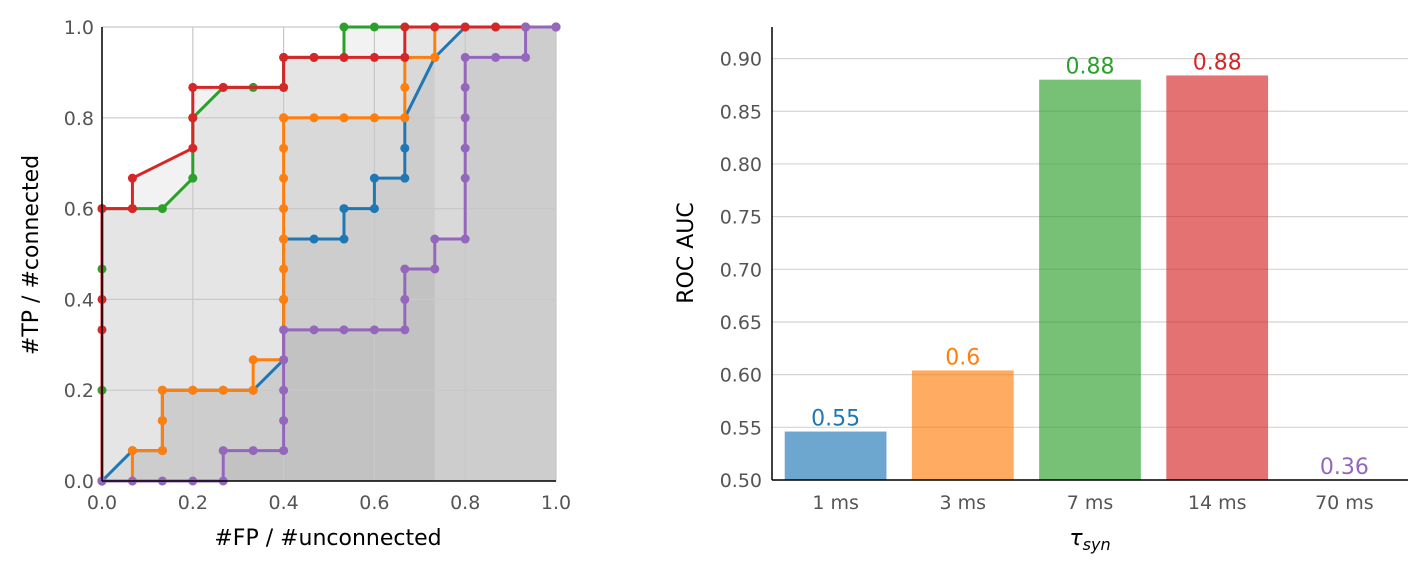 This screenshot has height=571, width=1425. Describe the element at coordinates (1217, 503) in the screenshot. I see `bar-x-tick-label: 14 ms` at that location.